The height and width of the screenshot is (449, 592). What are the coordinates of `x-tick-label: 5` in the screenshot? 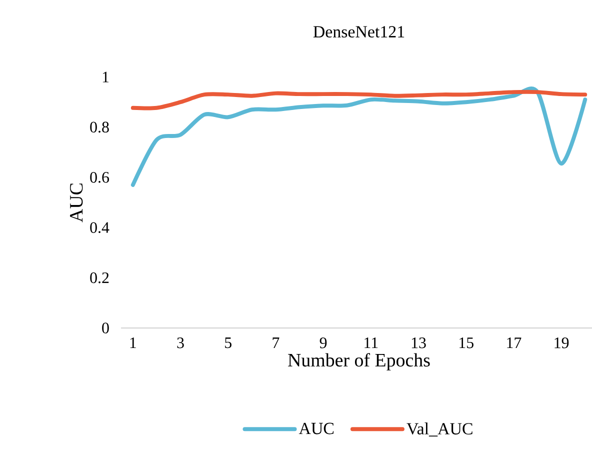 It's located at (228, 343).